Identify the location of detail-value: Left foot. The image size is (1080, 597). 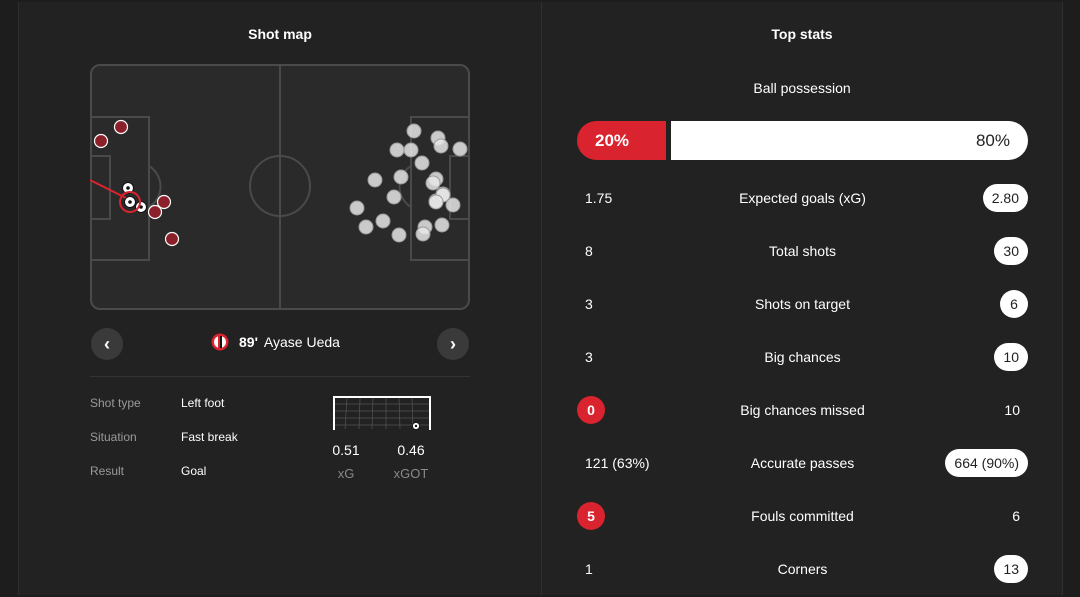
(203, 403).